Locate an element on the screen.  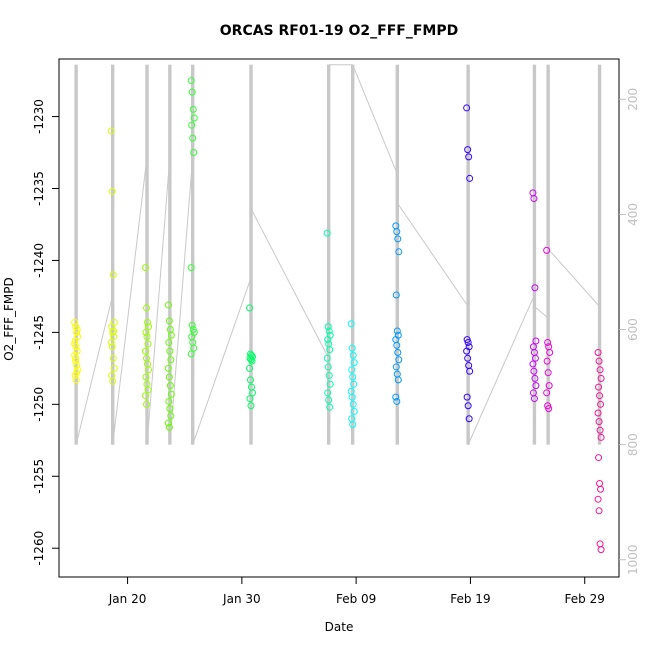
x-axis: Jan 20 Jan 30 Feb 09 Feb 19 Feb 29 is located at coordinates (356, 591).